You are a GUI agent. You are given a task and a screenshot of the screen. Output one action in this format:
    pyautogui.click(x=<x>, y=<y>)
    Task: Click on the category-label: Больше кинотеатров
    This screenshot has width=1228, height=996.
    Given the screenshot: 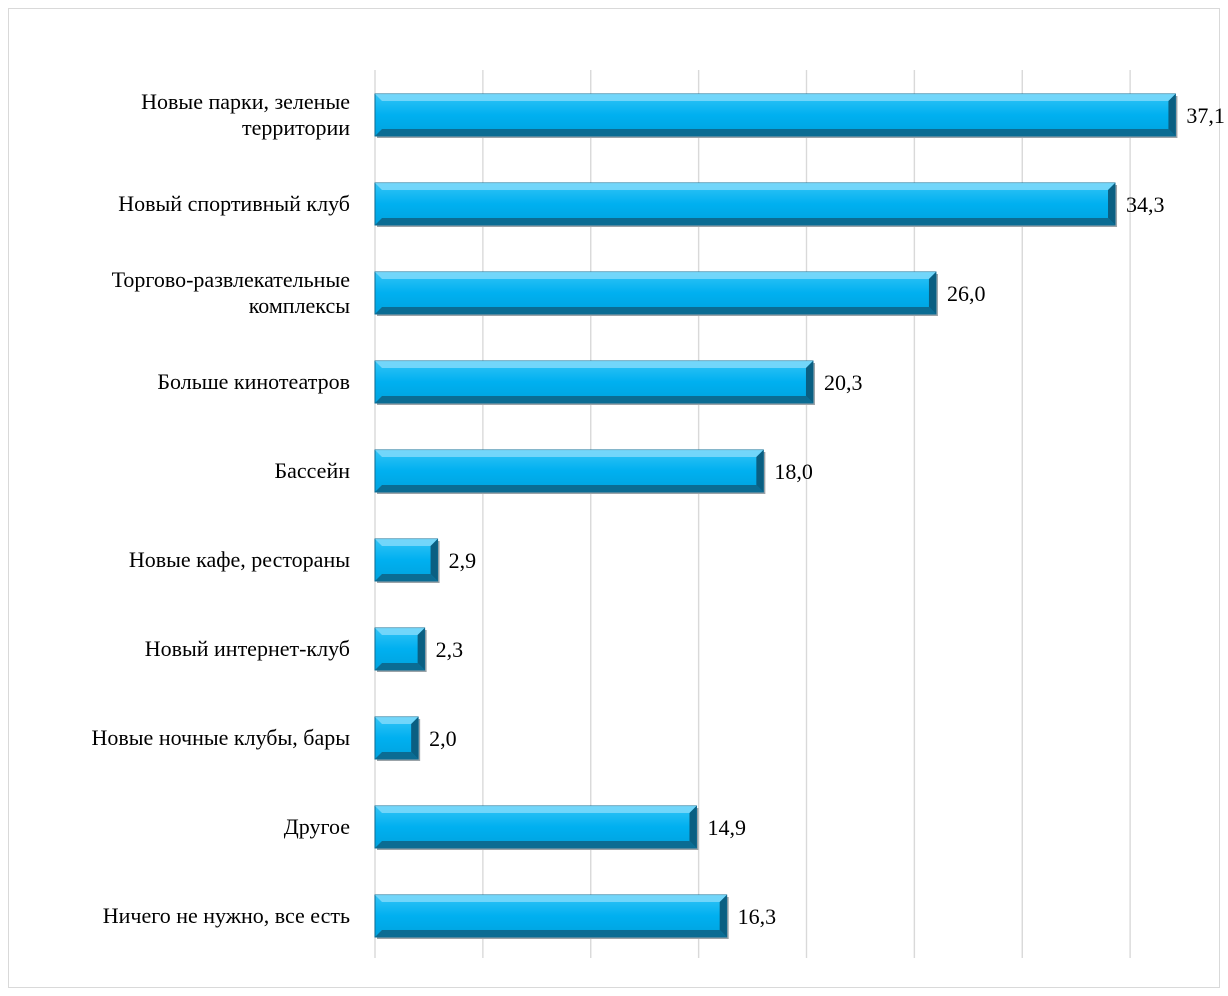 What is the action you would take?
    pyautogui.click(x=253, y=381)
    